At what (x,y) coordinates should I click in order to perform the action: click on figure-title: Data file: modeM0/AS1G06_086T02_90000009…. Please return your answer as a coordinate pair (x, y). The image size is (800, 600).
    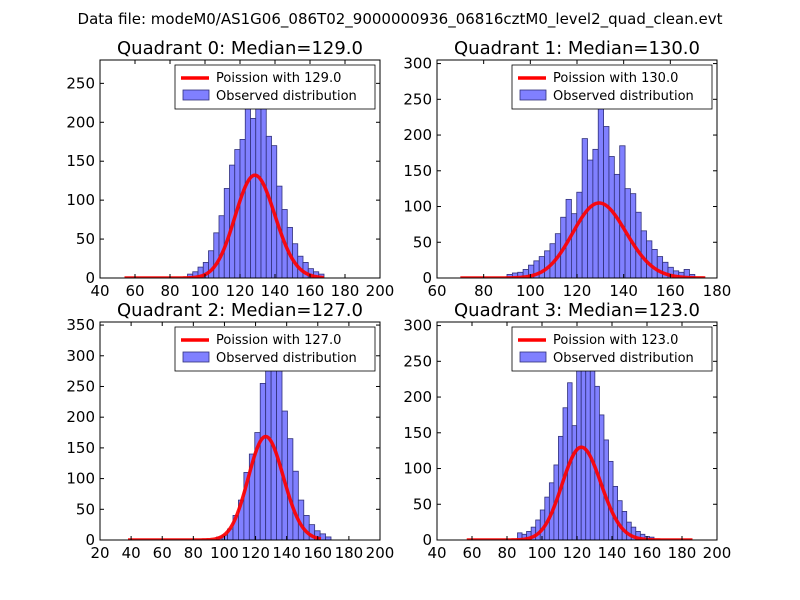
    Looking at the image, I should click on (400, 19).